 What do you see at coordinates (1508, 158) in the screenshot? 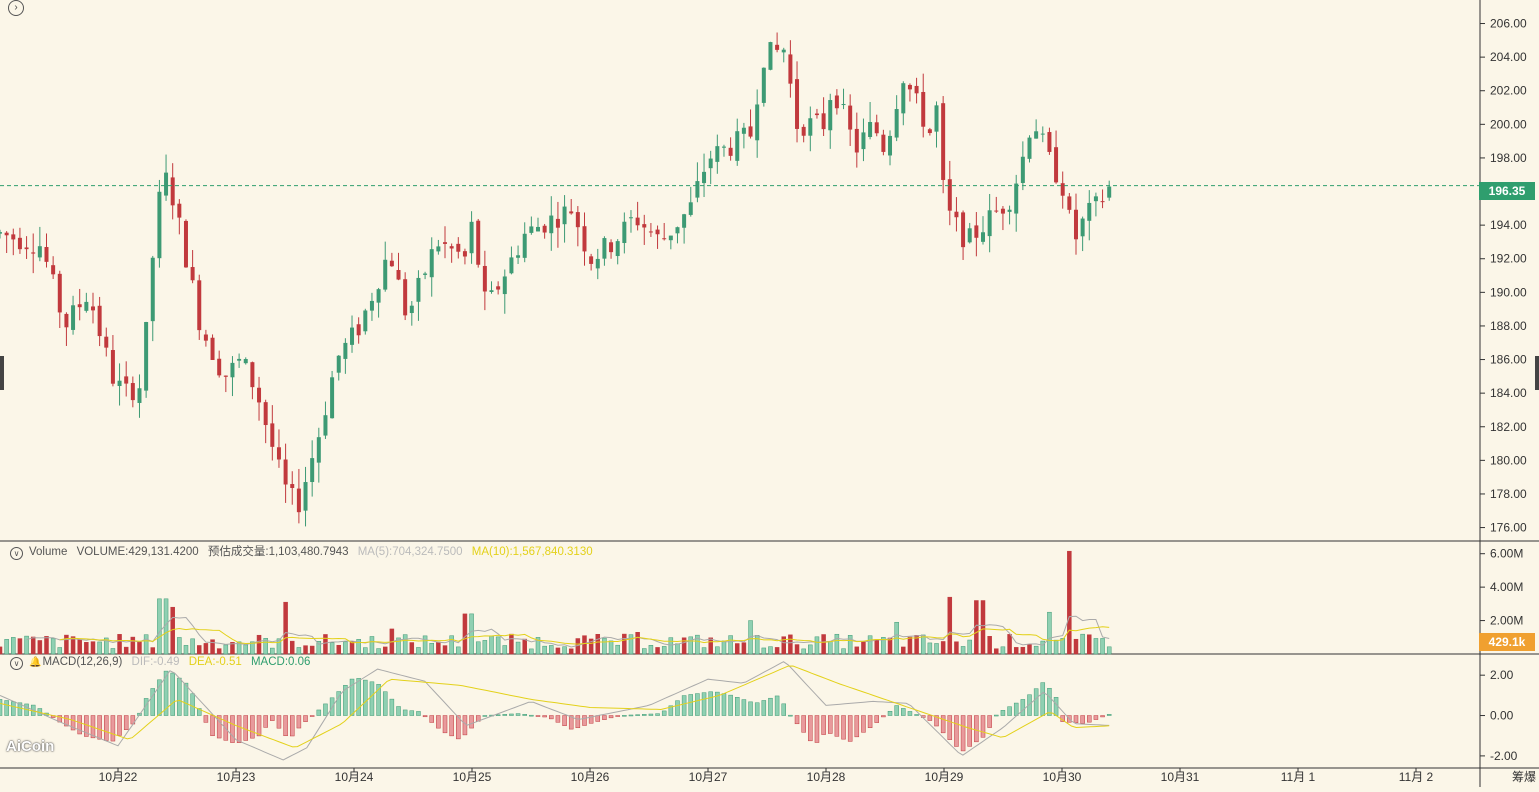
I see `price-tick-label: 198.00` at bounding box center [1508, 158].